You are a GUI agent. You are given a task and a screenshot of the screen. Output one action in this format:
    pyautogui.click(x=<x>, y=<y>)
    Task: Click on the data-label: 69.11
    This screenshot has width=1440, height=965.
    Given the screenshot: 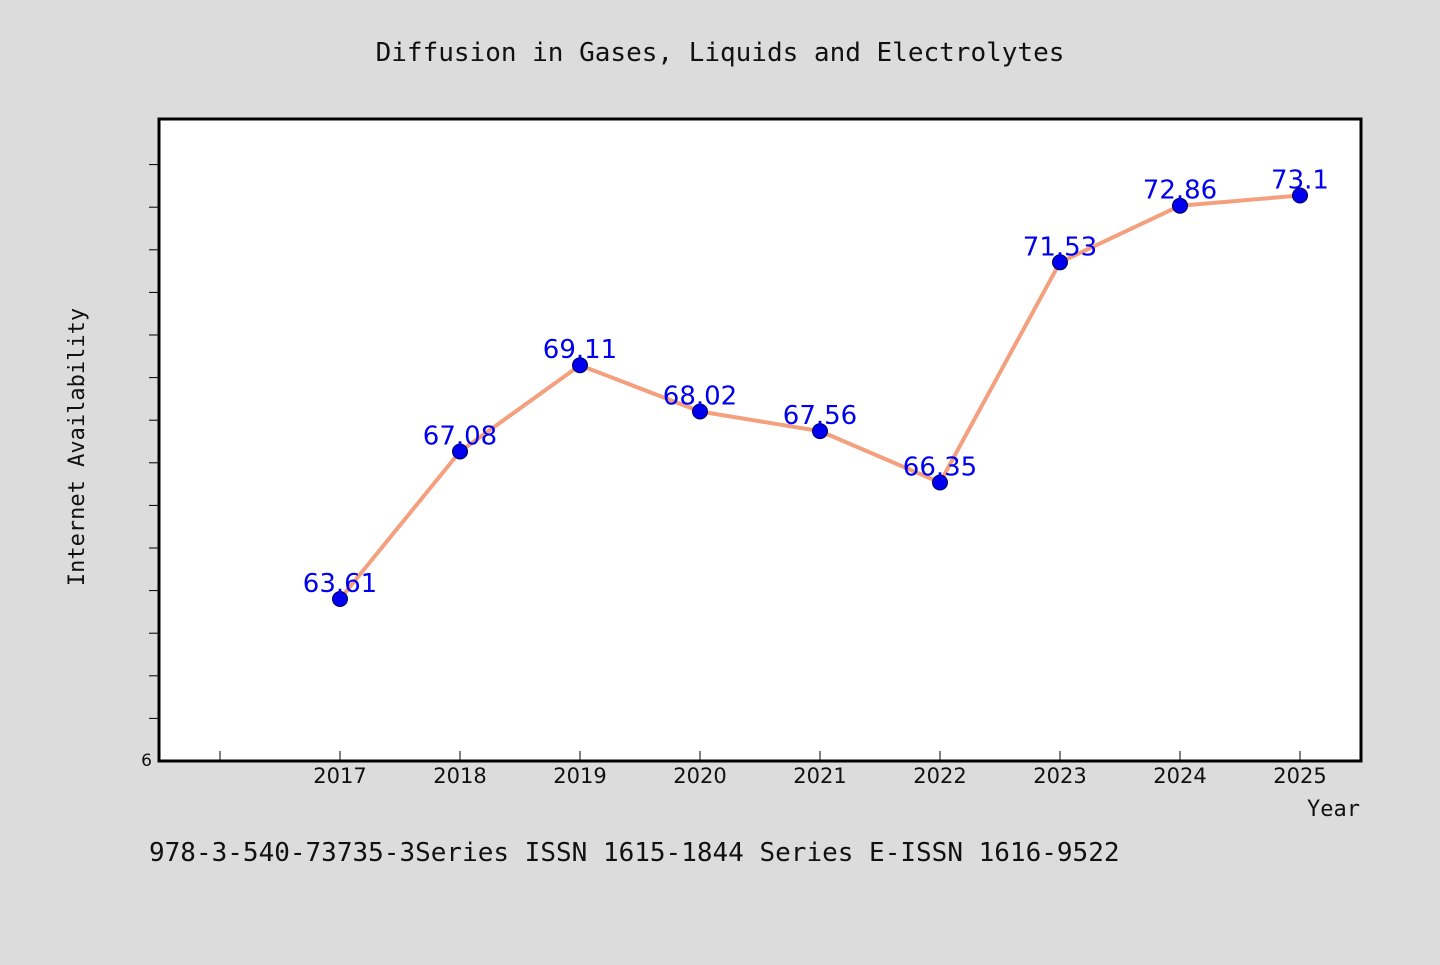 What is the action you would take?
    pyautogui.click(x=580, y=350)
    